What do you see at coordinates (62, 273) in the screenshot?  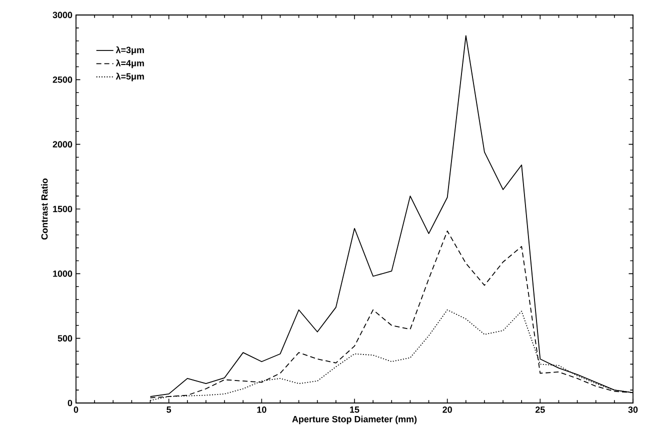 I see `y-tick-label: 1000` at bounding box center [62, 273].